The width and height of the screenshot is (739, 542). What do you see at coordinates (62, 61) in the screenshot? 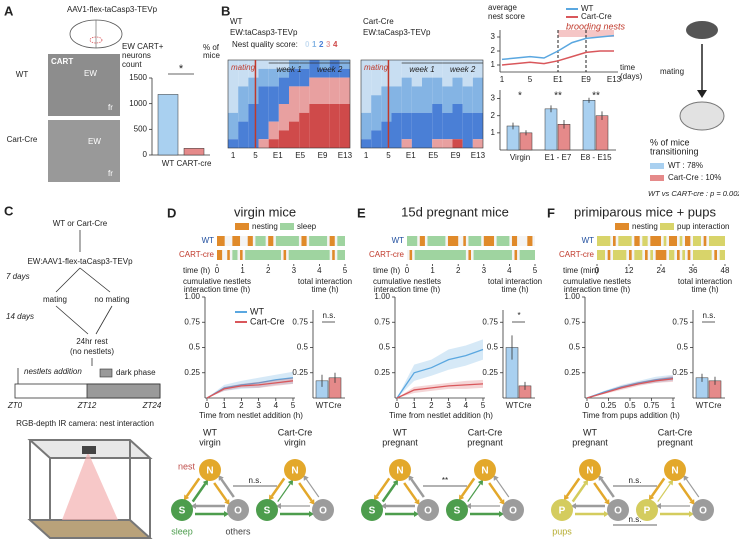
I see `image-label: CART` at bounding box center [62, 61].